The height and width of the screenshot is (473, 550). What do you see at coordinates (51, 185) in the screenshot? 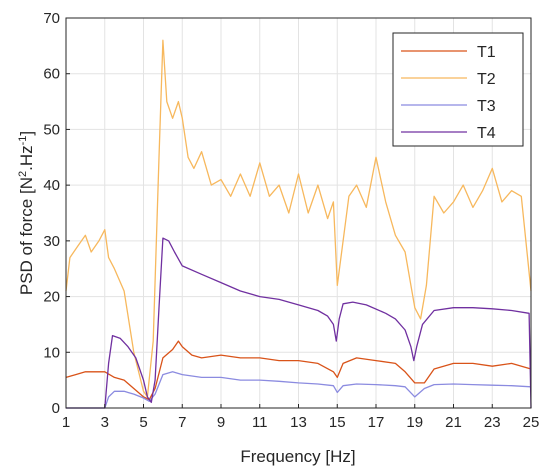
I see `y-tick-label: 40` at bounding box center [51, 185].